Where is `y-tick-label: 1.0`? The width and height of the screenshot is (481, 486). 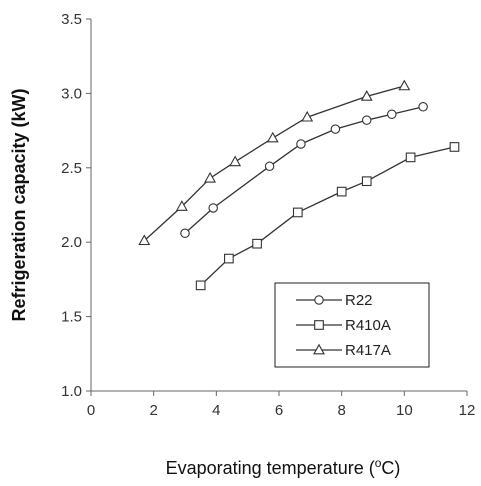
y-tick-label: 1.0 is located at coordinates (71, 391).